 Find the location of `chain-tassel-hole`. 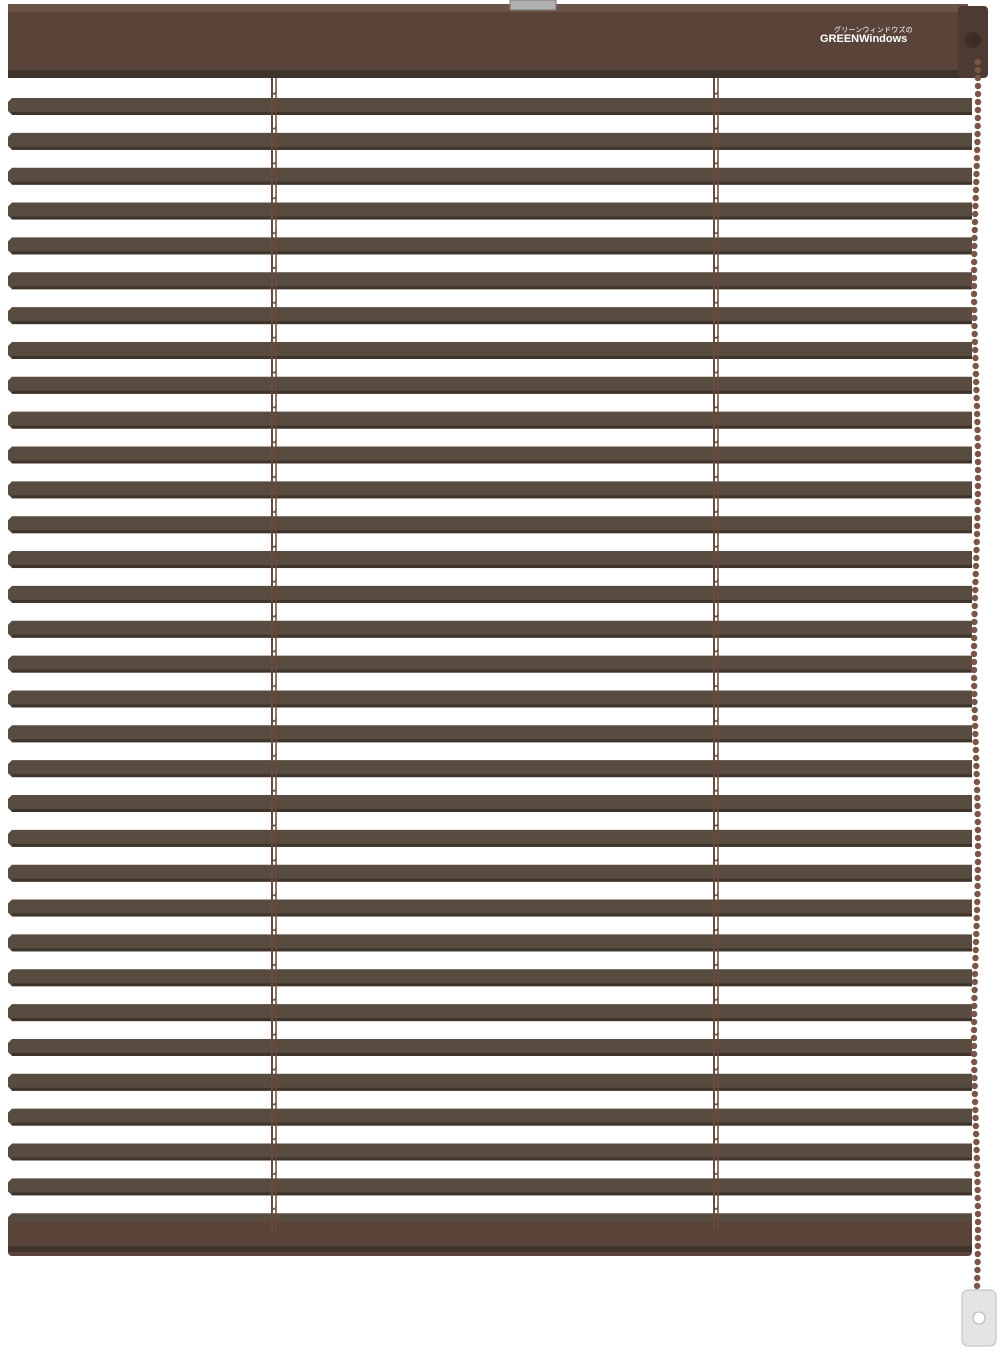

chain-tassel-hole is located at coordinates (979, 1318).